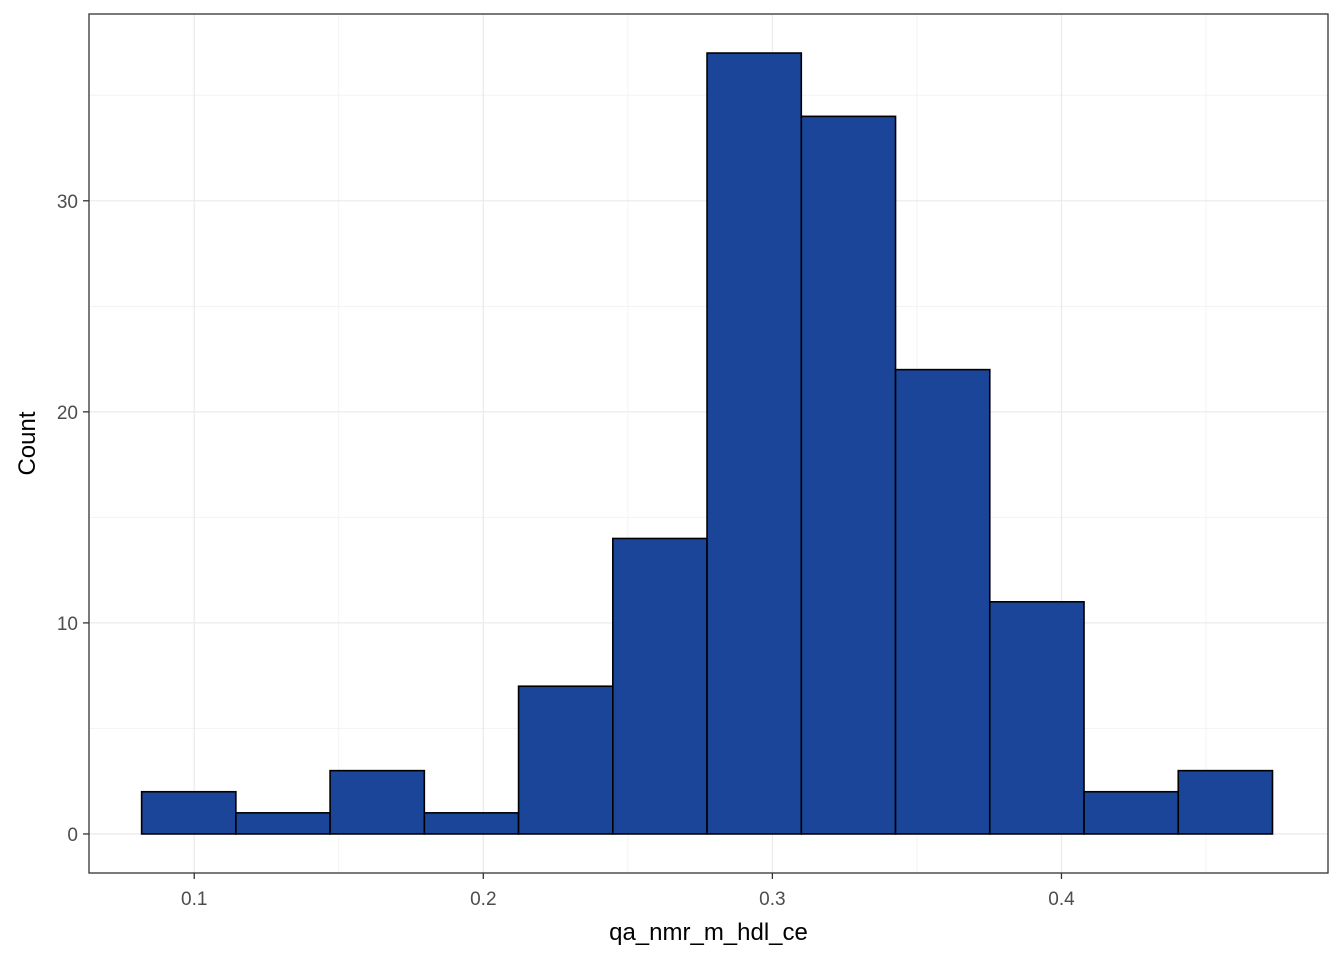  I want to click on x-tick-label: 0.2, so click(483, 899).